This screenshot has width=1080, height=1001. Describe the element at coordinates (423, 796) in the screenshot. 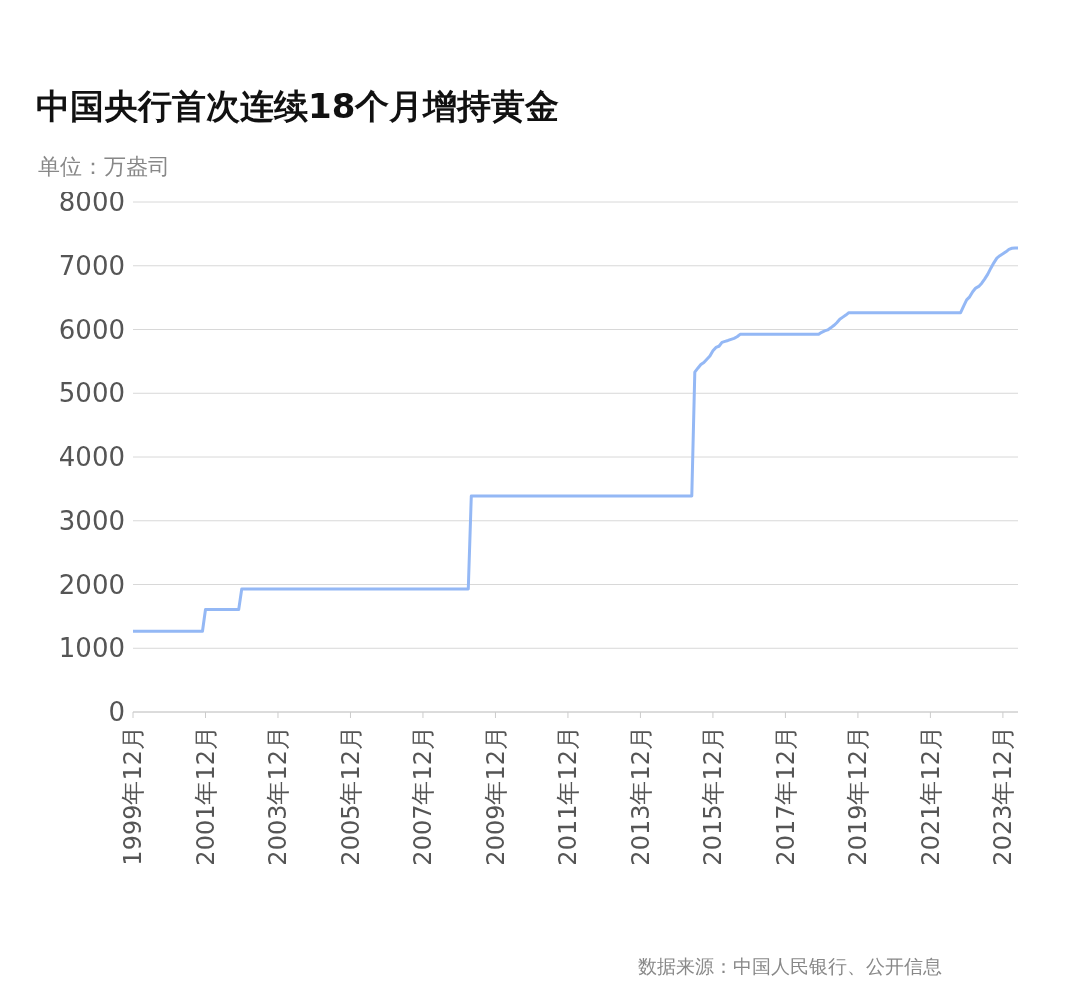

I see `x-tick-label: 2007年12月` at that location.